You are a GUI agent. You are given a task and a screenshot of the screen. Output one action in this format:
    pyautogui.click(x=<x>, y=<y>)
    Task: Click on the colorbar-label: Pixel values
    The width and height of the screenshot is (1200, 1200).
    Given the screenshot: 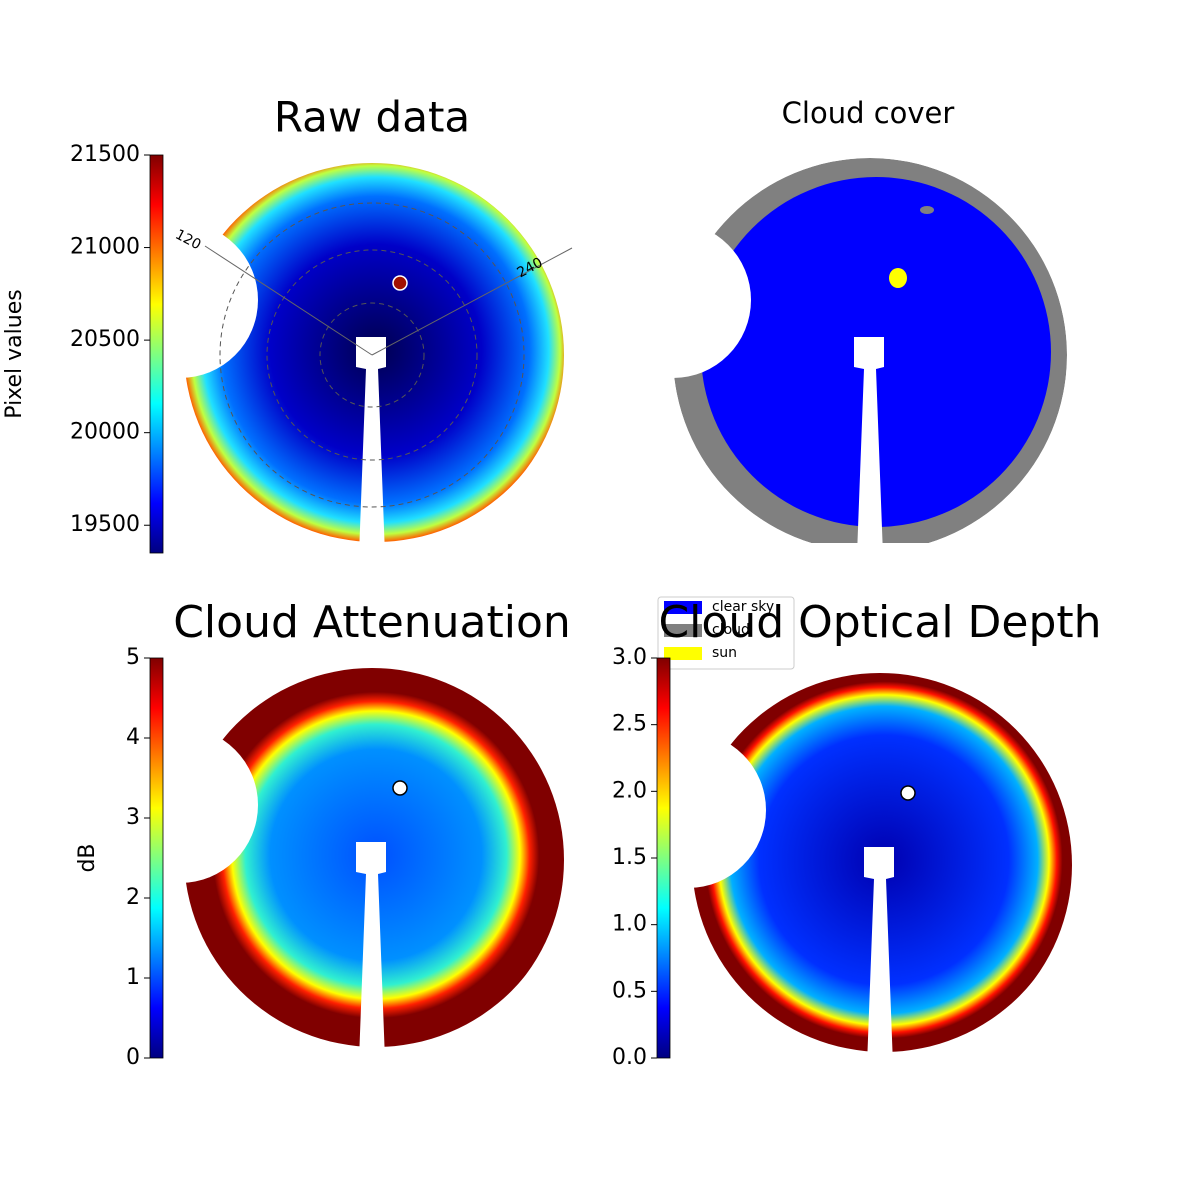 What is the action you would take?
    pyautogui.click(x=14, y=353)
    